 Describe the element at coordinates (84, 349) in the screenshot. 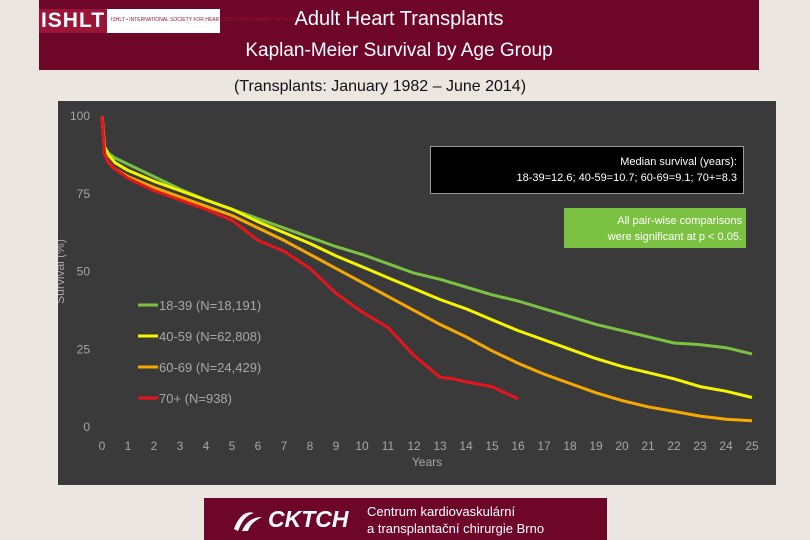

I see `y-tick-label: 25` at that location.